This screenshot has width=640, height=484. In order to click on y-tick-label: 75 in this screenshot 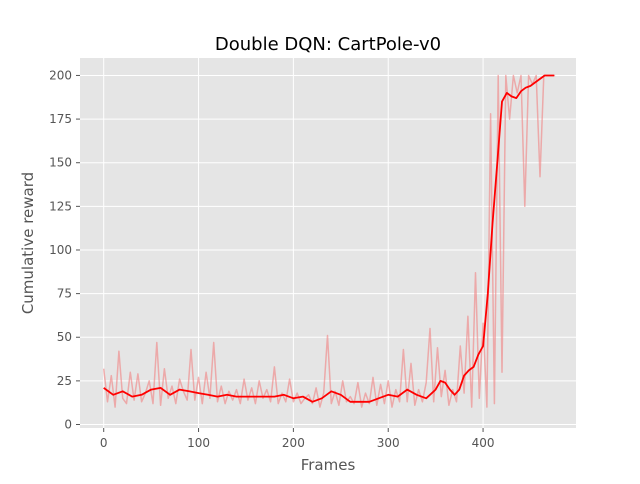, I will do `click(64, 294)`.